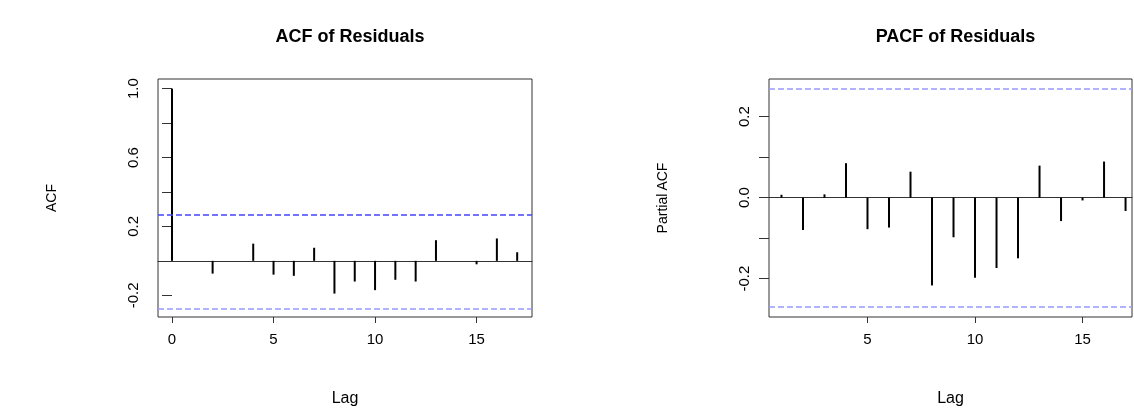 Image resolution: width=1134 pixels, height=415 pixels. Describe the element at coordinates (662, 198) in the screenshot. I see `y-axis-title: Partial ACF` at that location.